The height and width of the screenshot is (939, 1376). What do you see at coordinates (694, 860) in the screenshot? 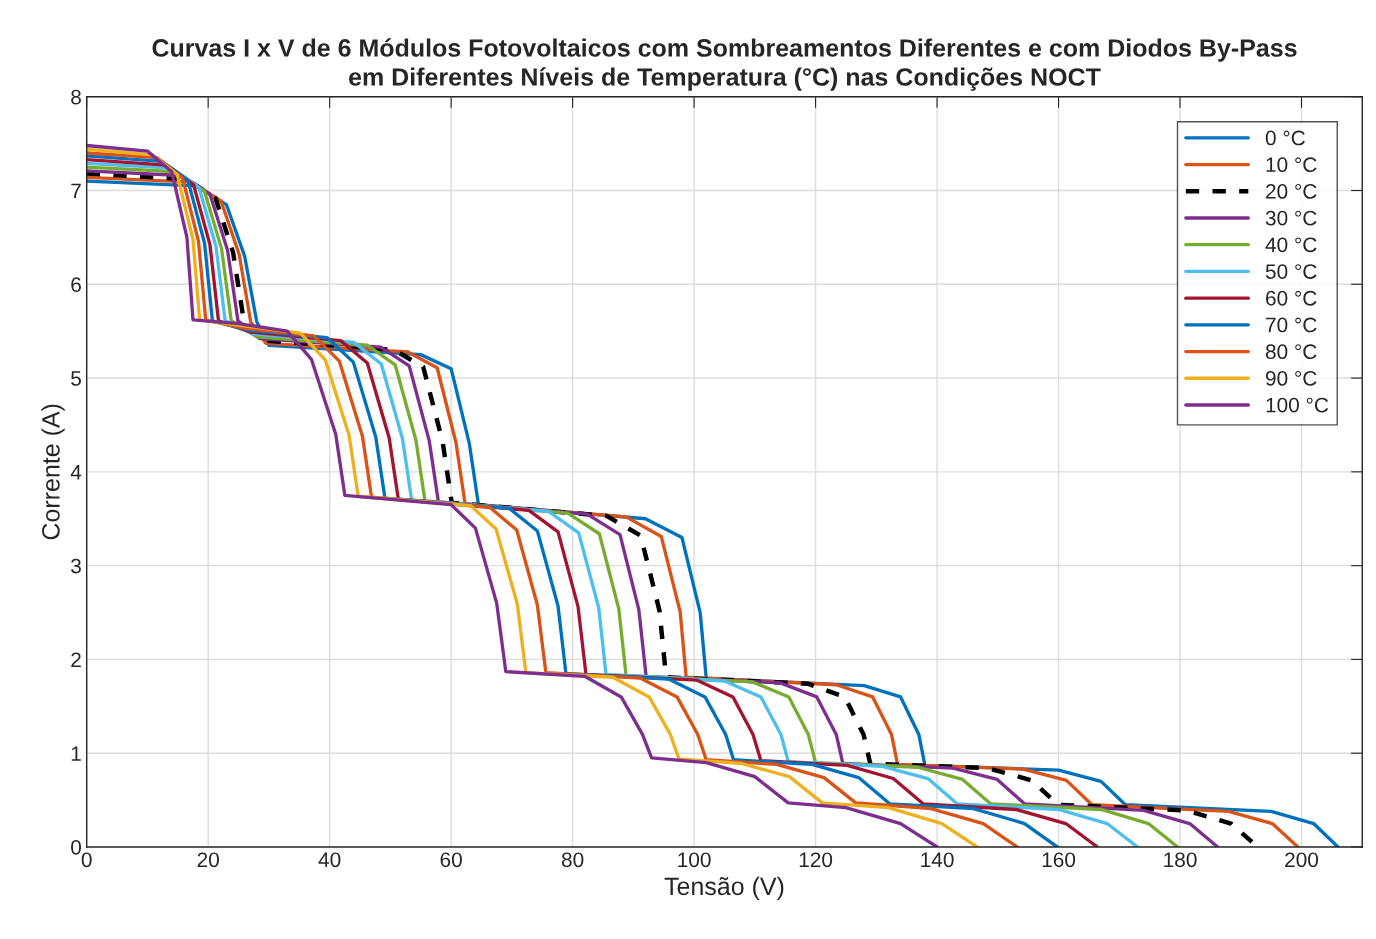
I see `x-tick-label: 100` at bounding box center [694, 860].